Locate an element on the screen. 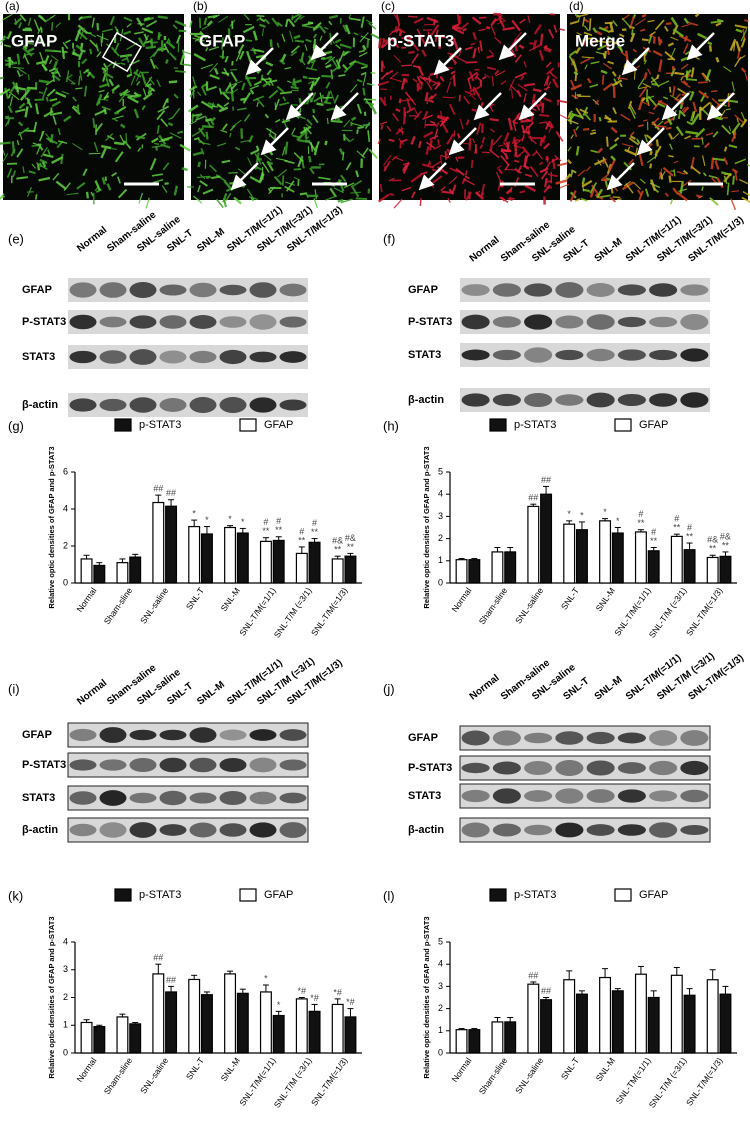  y-tick-label: 2 is located at coordinates (440, 1008).